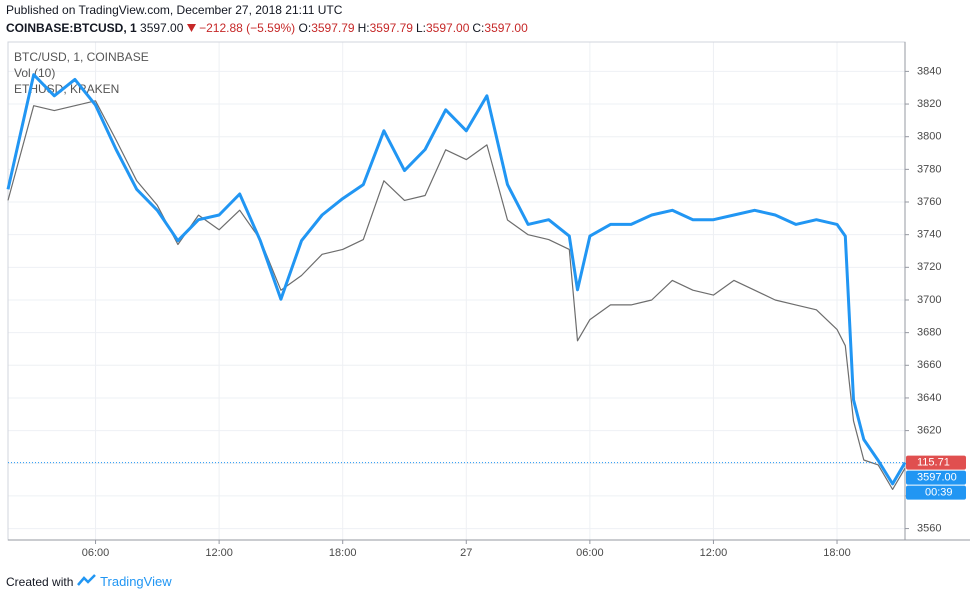 The width and height of the screenshot is (970, 600). Describe the element at coordinates (86, 580) in the screenshot. I see `logo` at that location.